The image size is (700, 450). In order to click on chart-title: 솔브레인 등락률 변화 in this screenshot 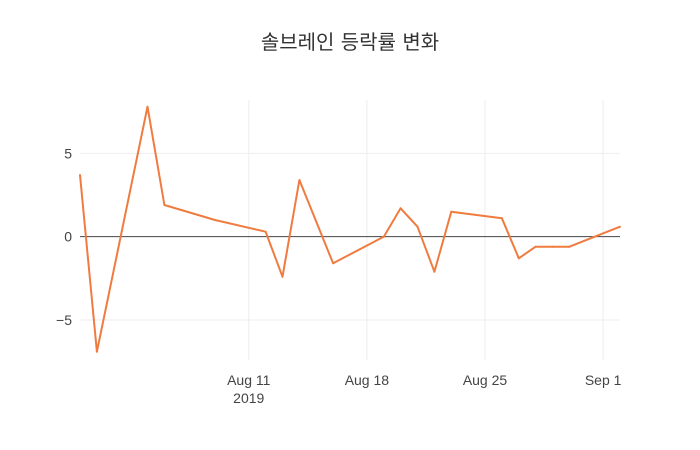, I will do `click(350, 42)`.